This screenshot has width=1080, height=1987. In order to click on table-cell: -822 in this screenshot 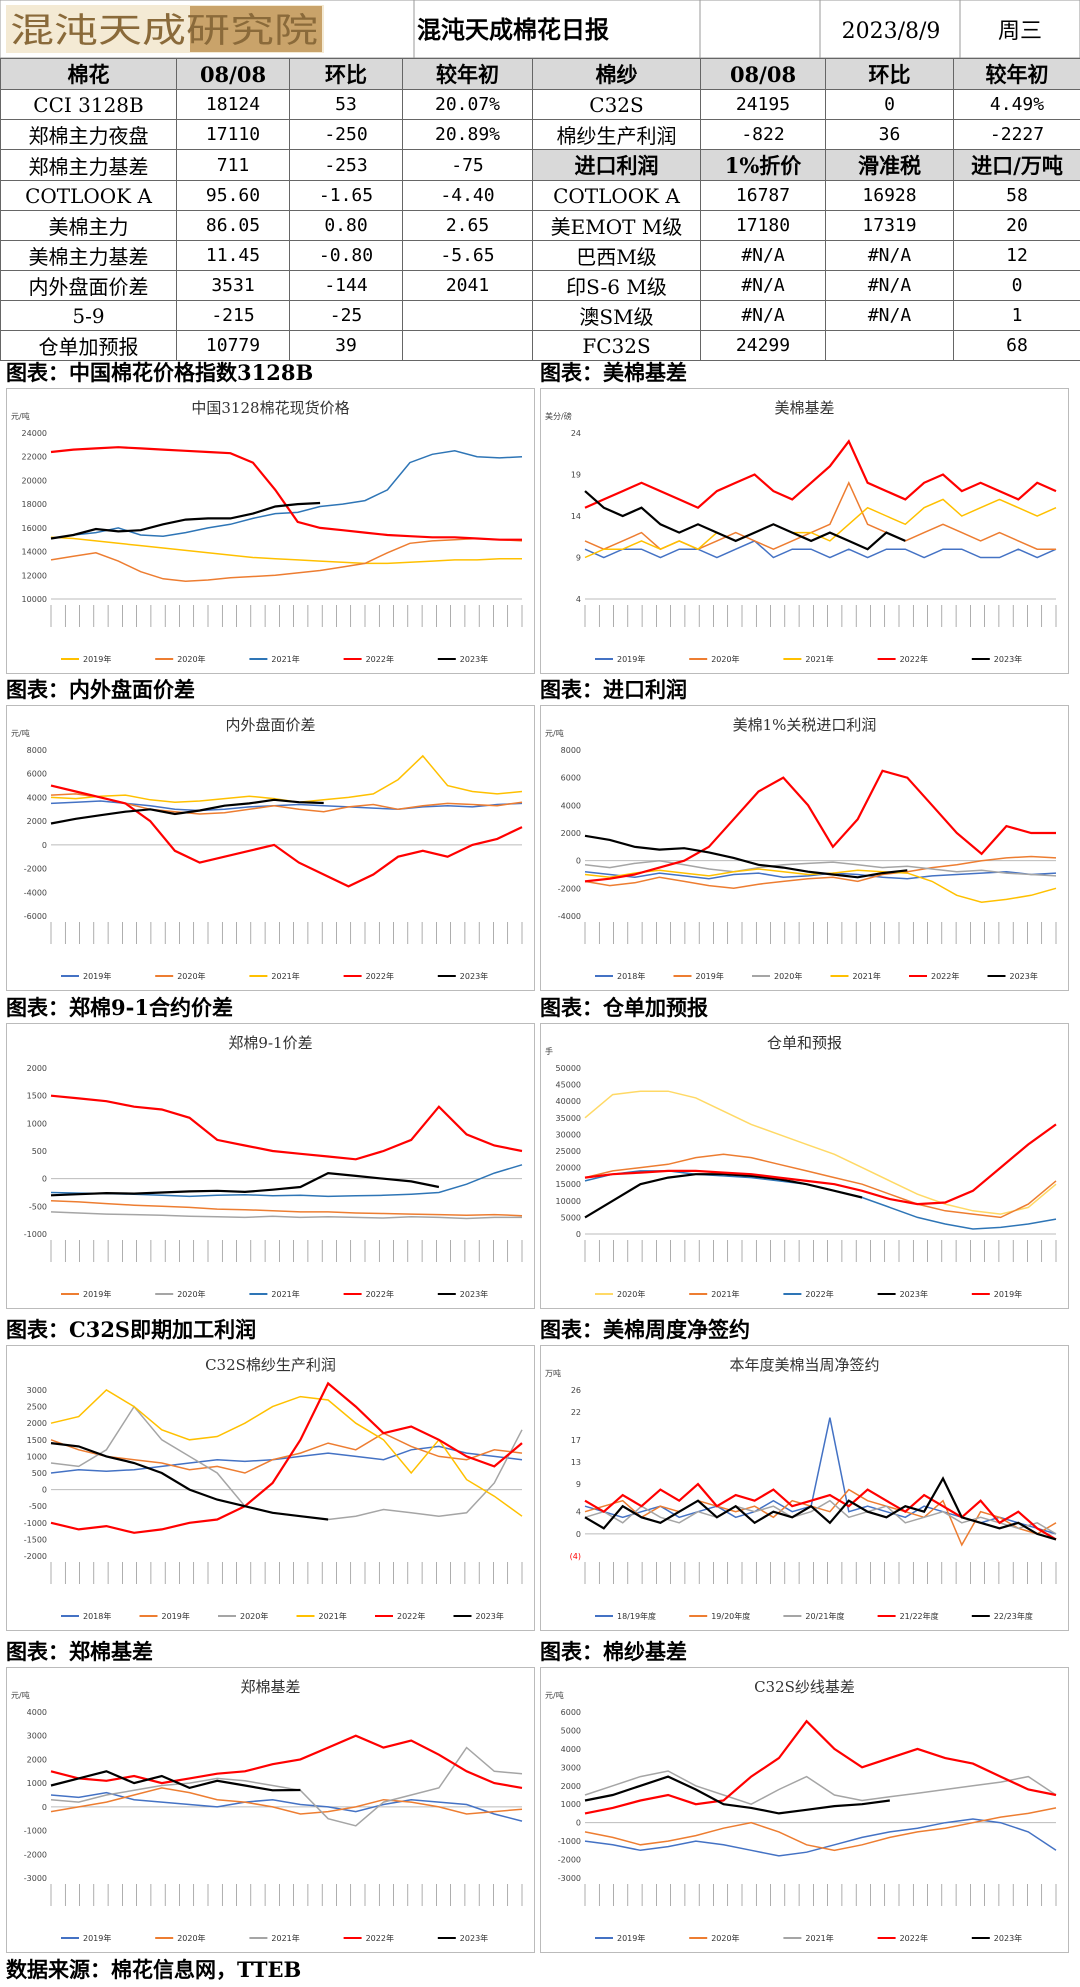, I will do `click(763, 134)`.